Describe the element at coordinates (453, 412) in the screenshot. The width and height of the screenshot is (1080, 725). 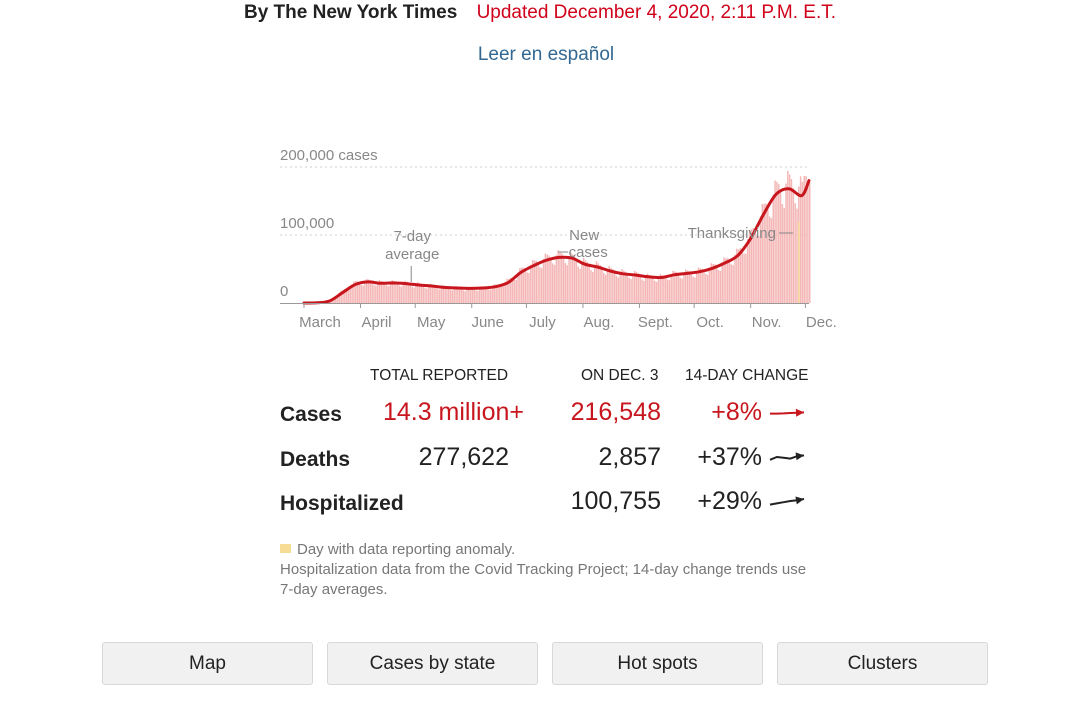
I see `cases-total: 14.3 million+` at that location.